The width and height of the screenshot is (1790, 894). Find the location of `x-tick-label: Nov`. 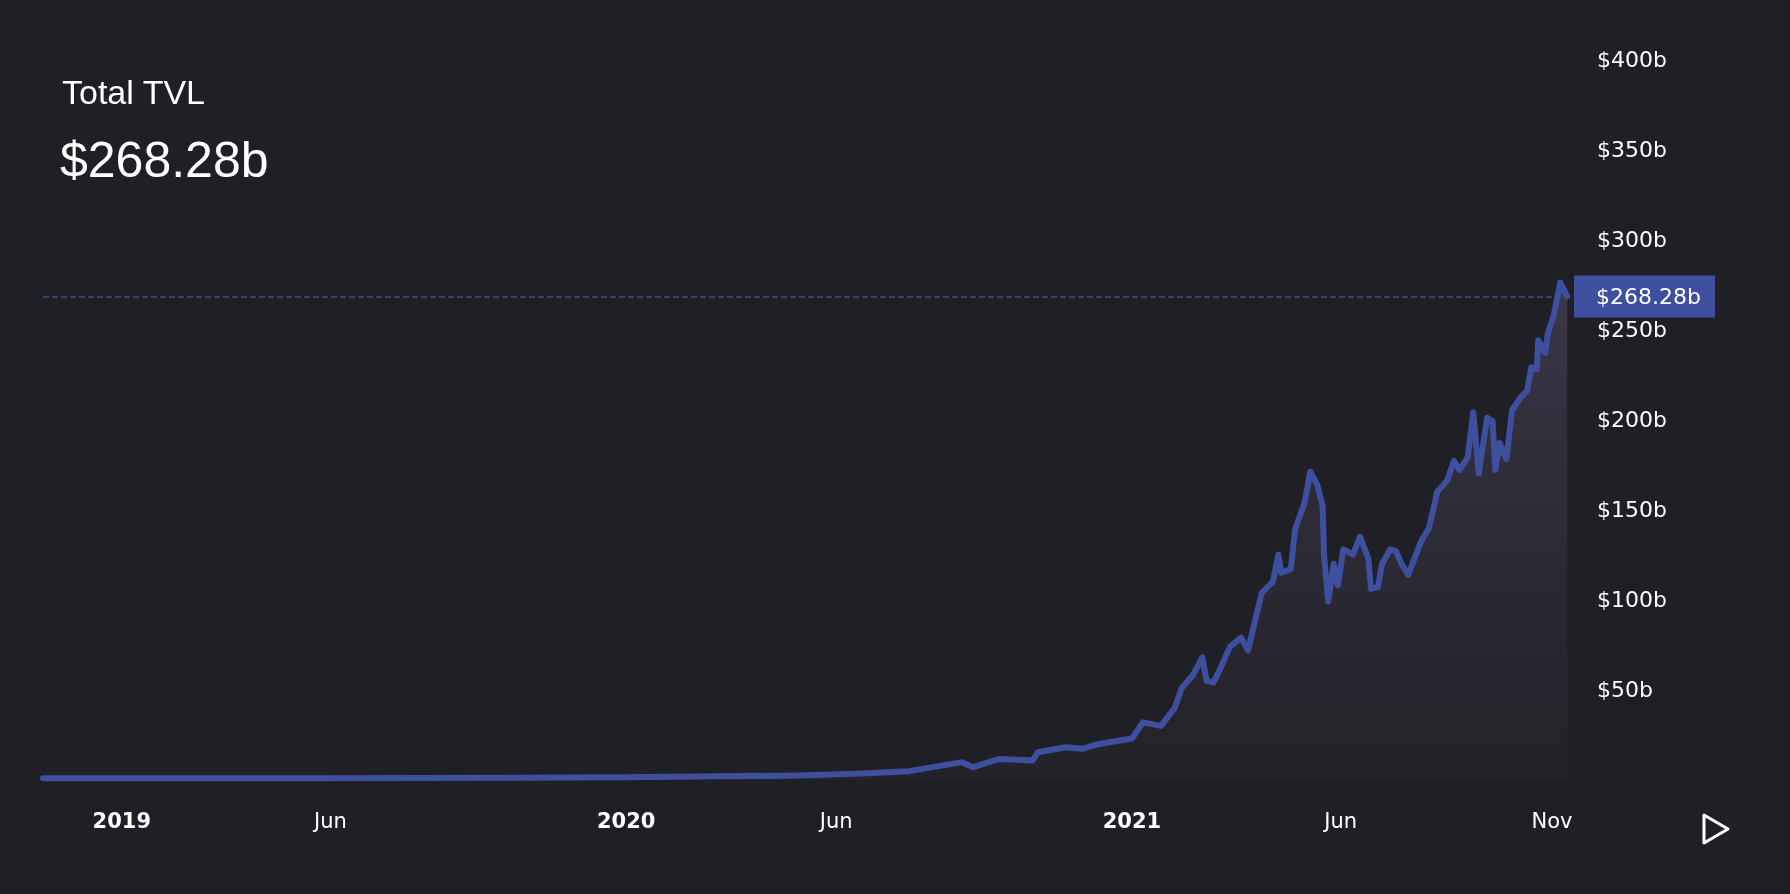

x-tick-label: Nov is located at coordinates (1552, 820).